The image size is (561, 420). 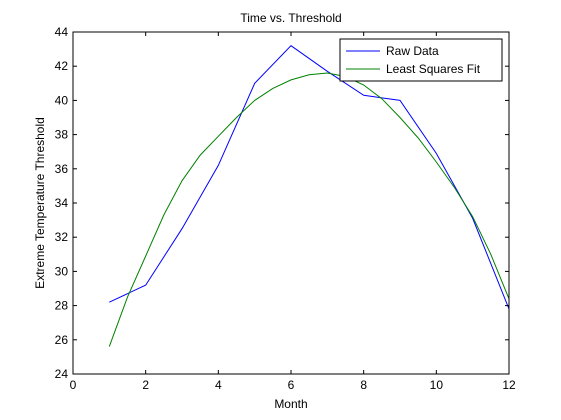 What do you see at coordinates (509, 385) in the screenshot?
I see `x-tick-label-6: 12` at bounding box center [509, 385].